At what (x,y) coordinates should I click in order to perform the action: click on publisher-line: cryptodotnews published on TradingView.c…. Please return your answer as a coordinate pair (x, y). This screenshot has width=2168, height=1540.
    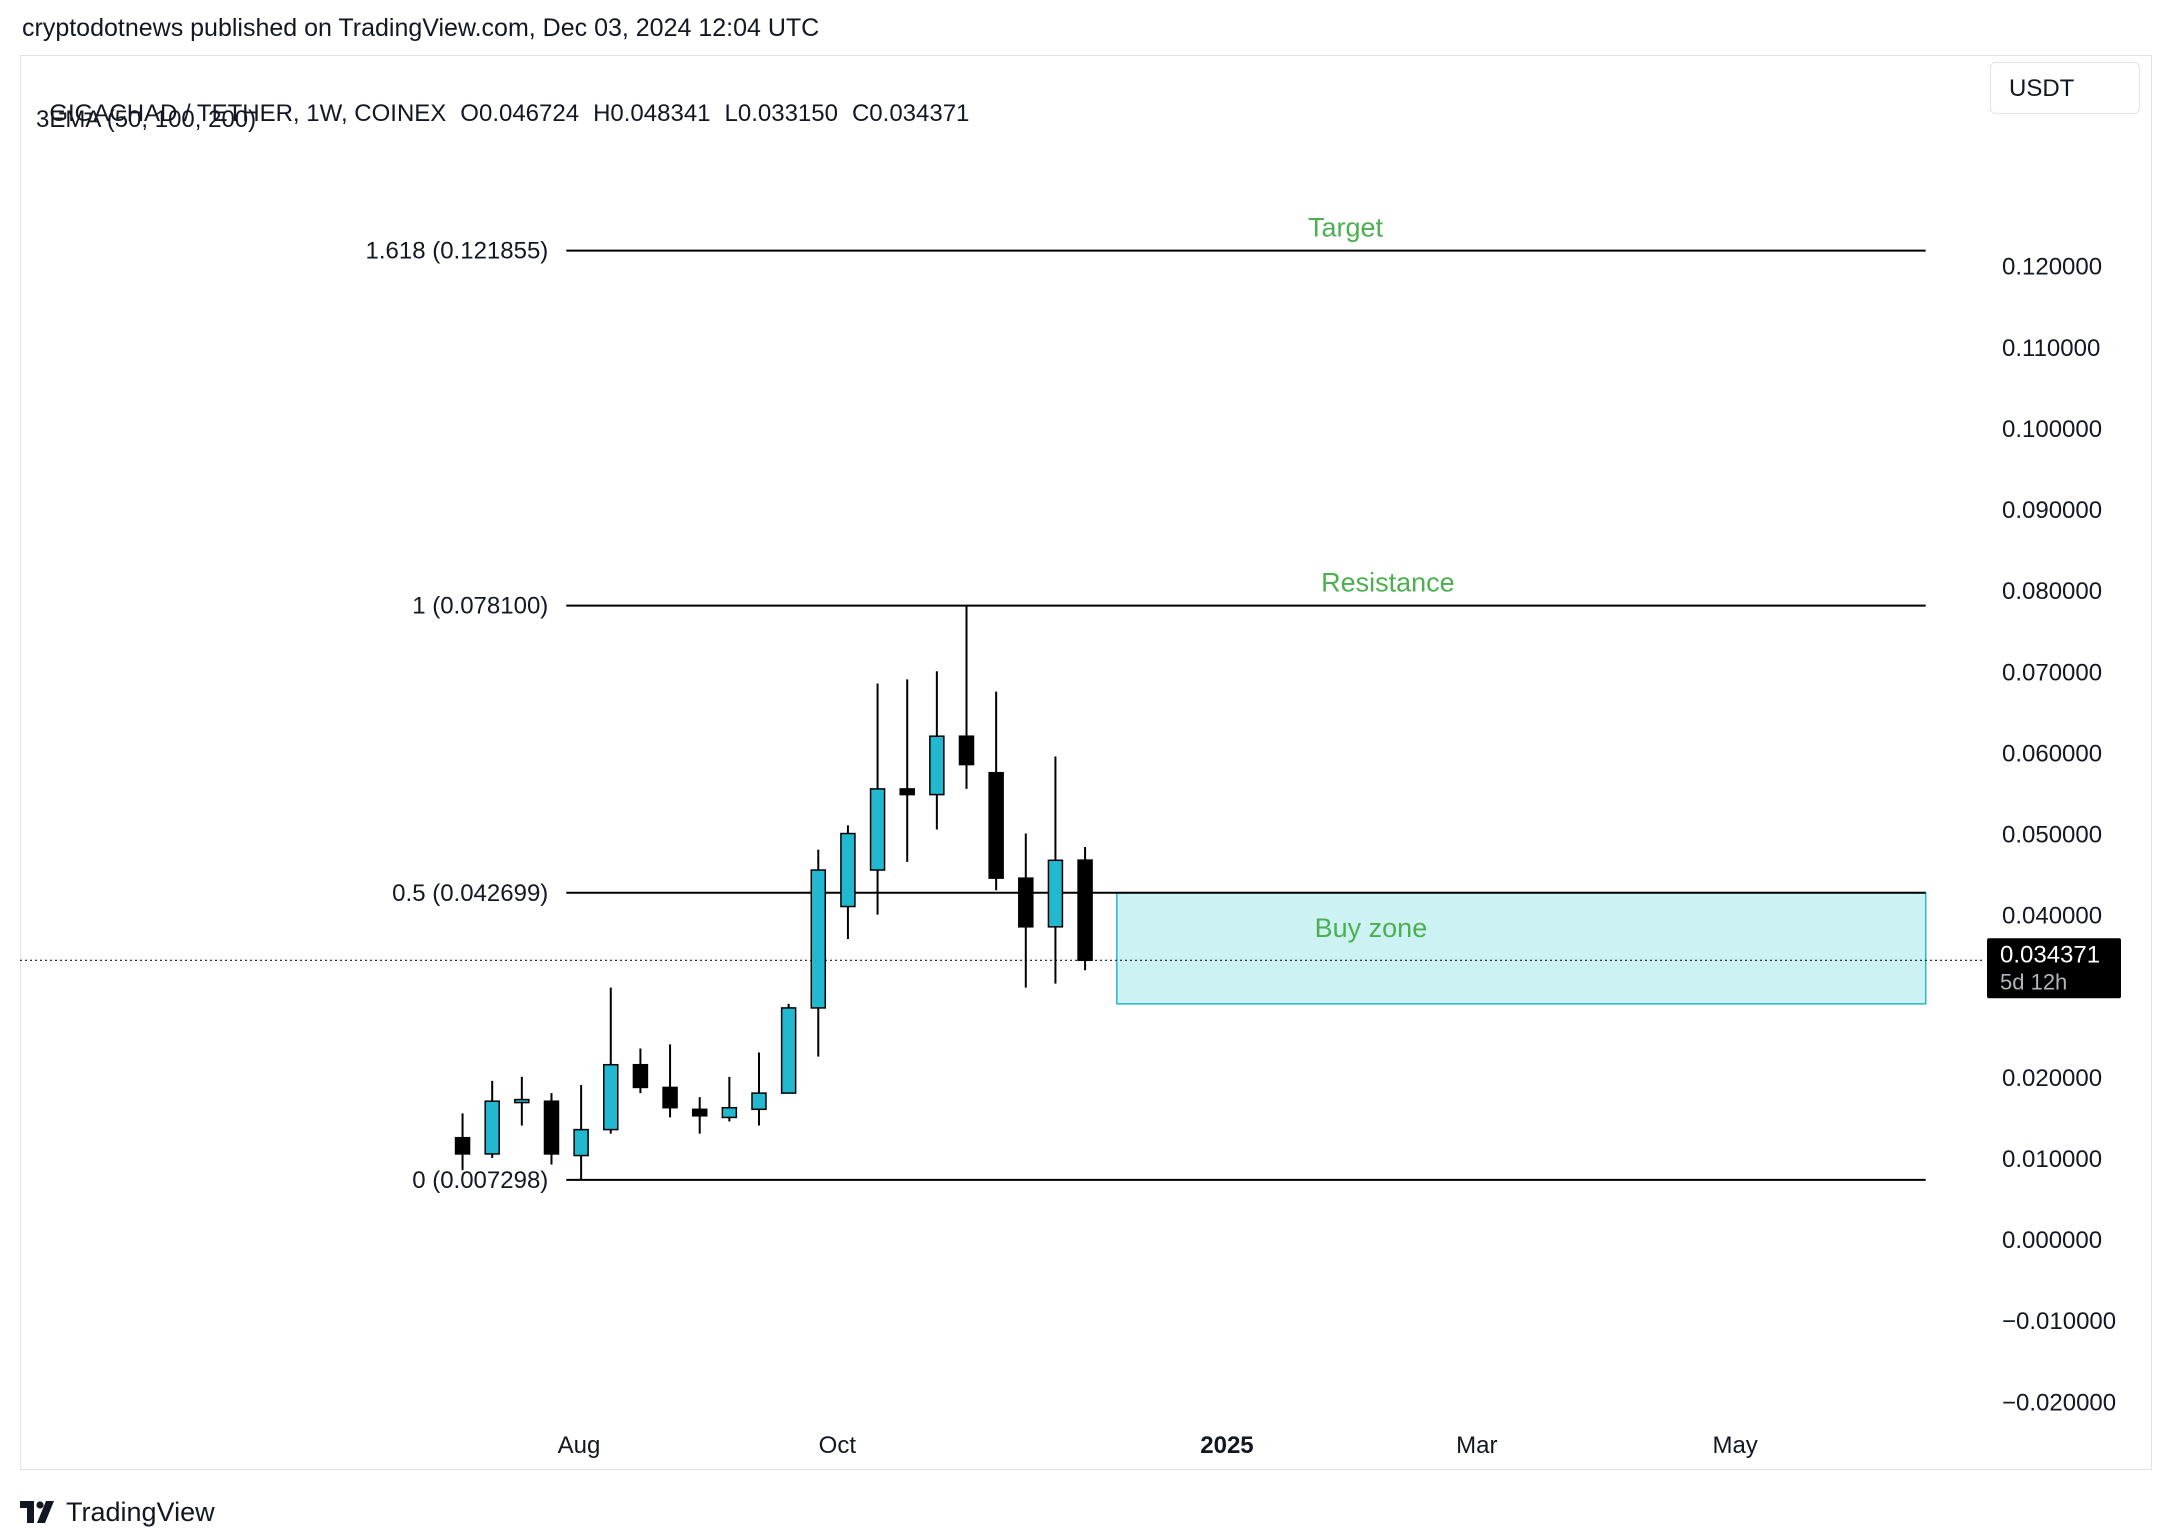
    Looking at the image, I should click on (421, 28).